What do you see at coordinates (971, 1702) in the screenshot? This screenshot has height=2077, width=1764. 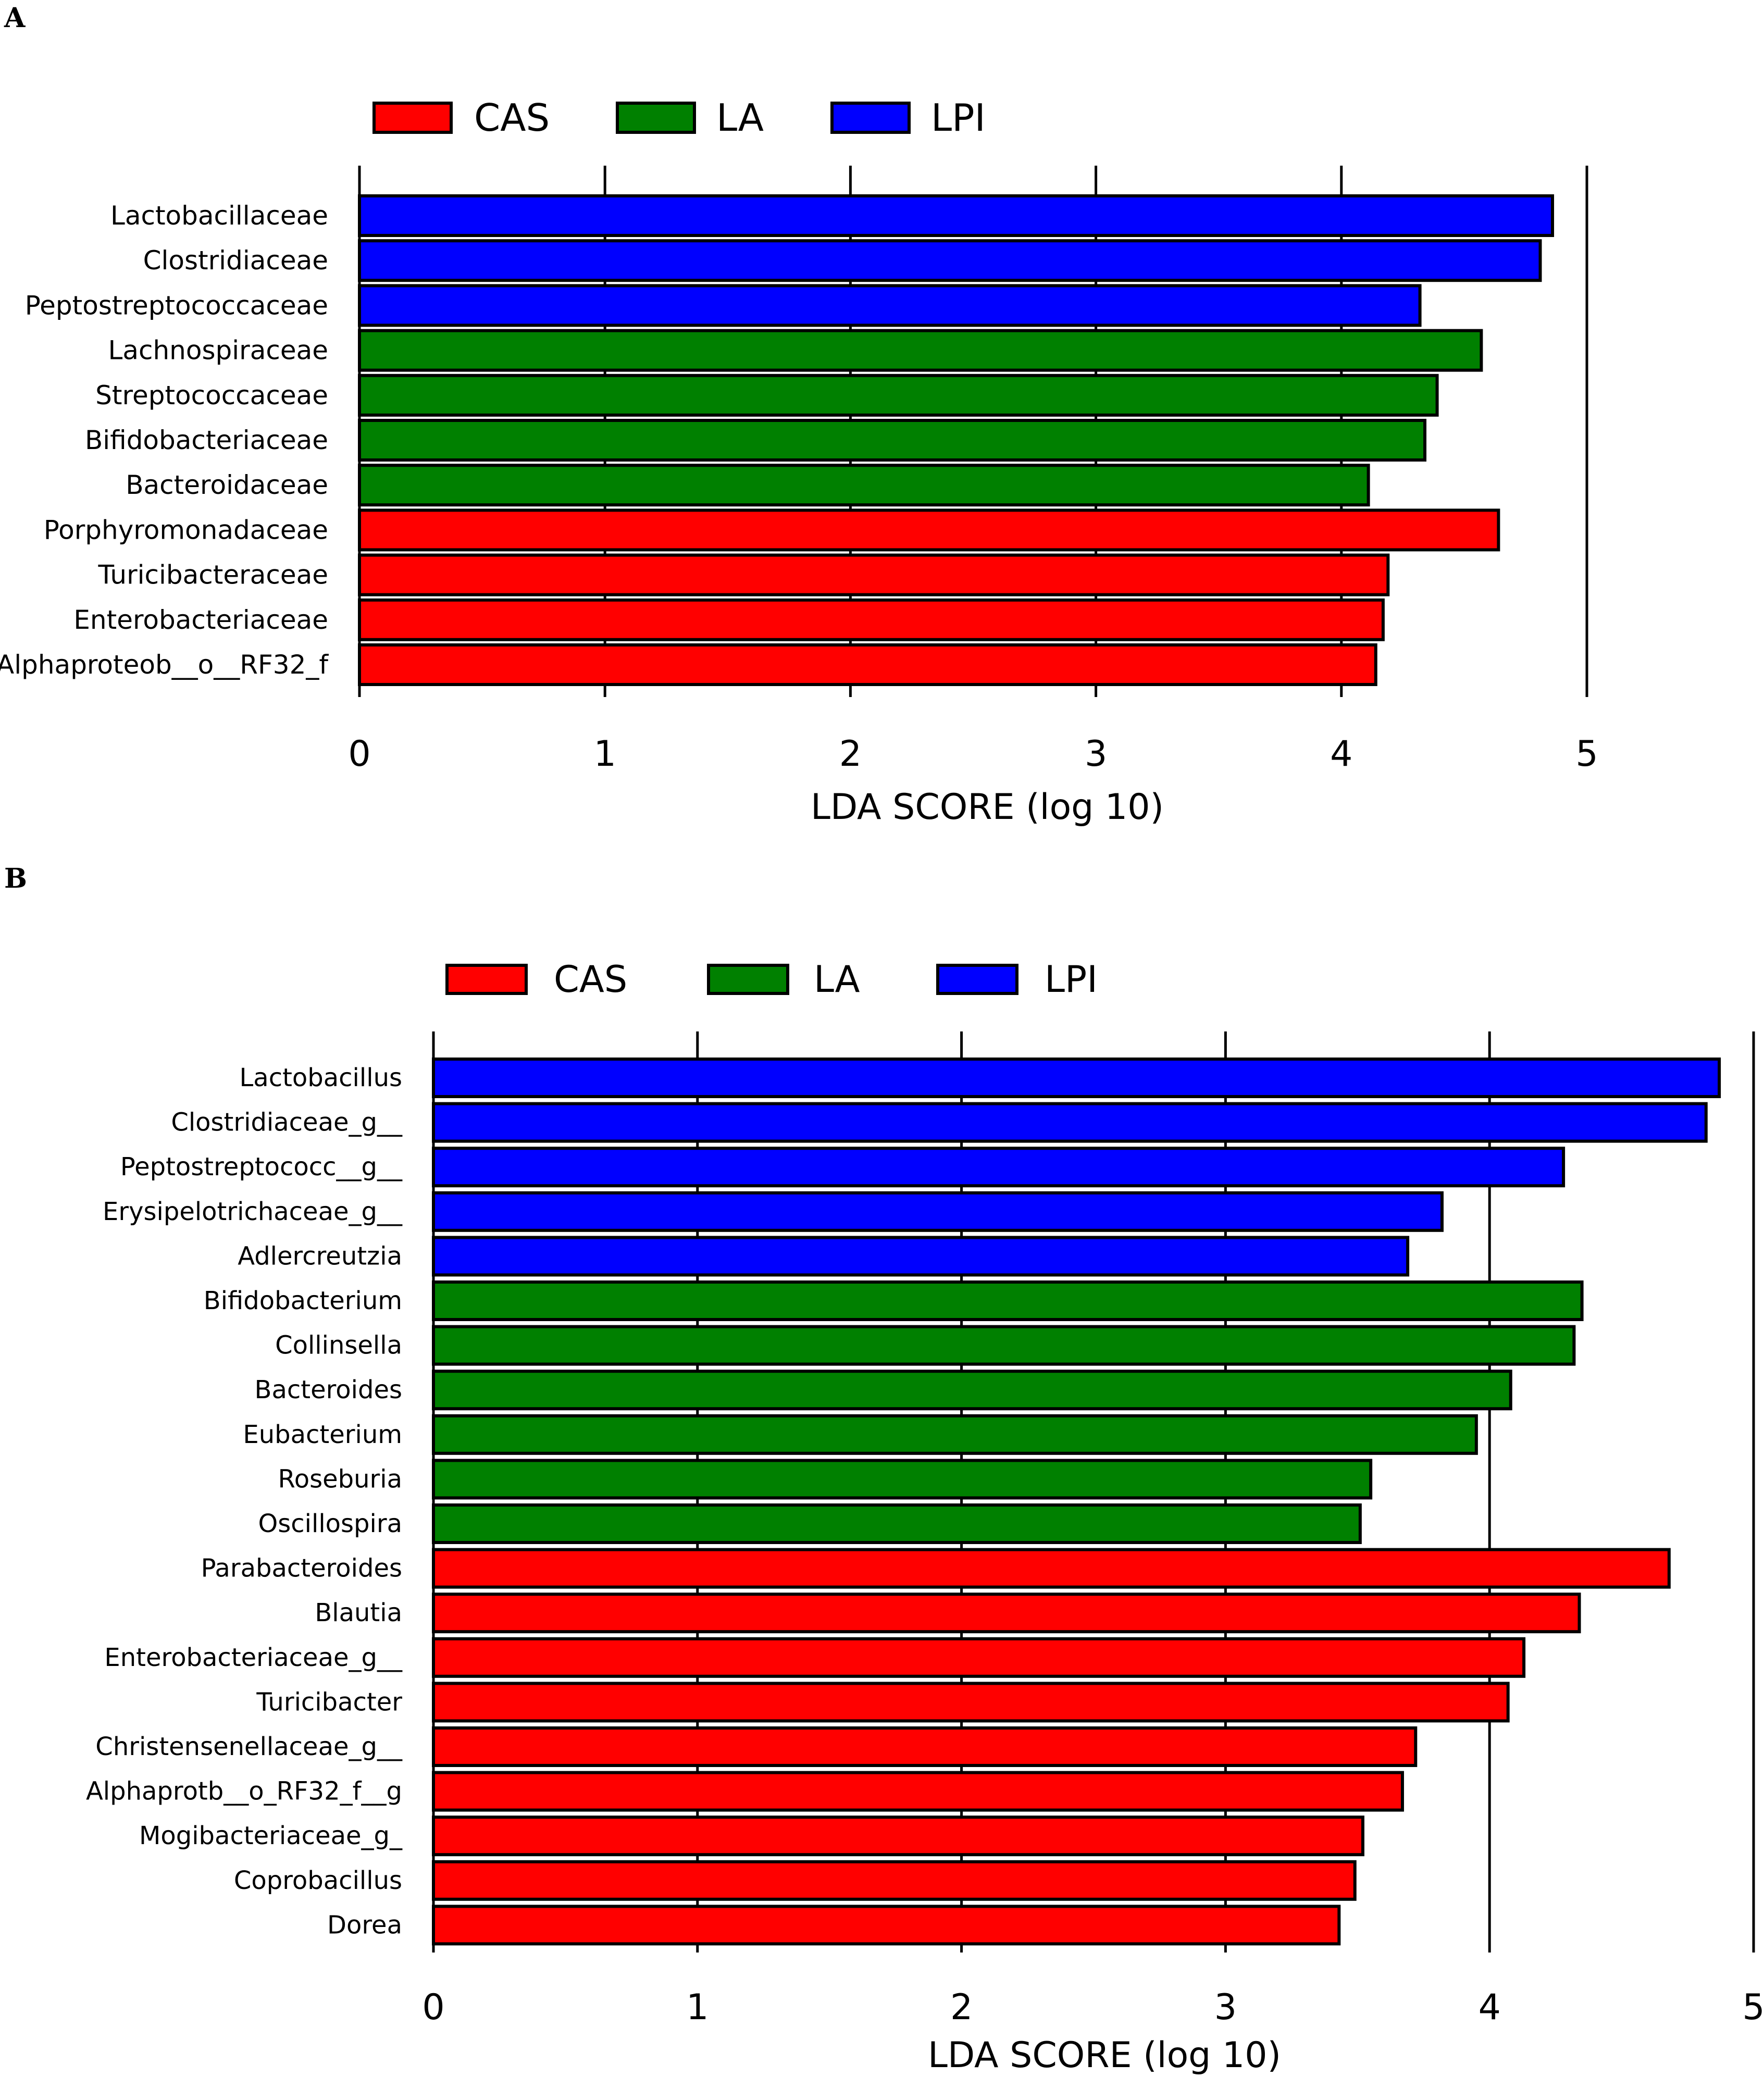 I see `bar-Turicibacter` at bounding box center [971, 1702].